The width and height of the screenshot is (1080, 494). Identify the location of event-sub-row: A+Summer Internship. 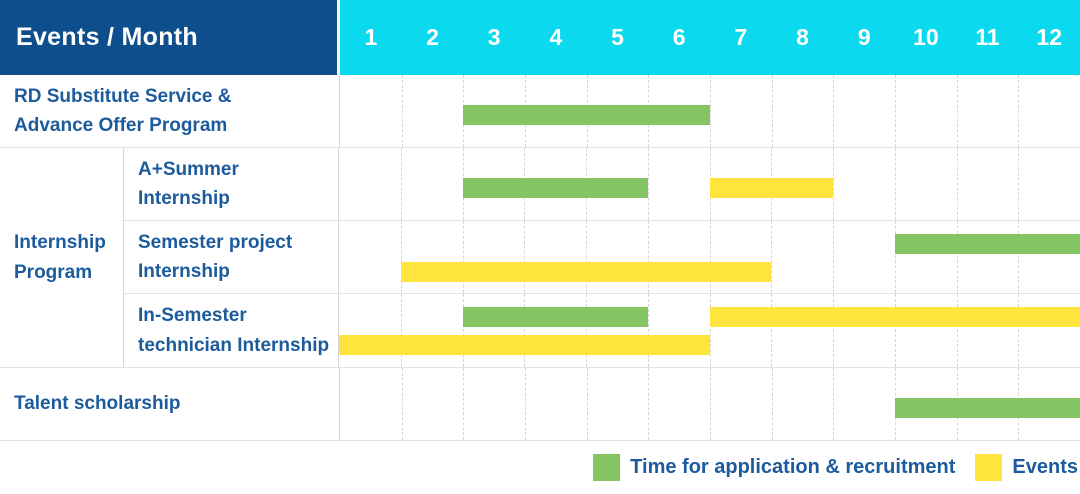
(602, 184).